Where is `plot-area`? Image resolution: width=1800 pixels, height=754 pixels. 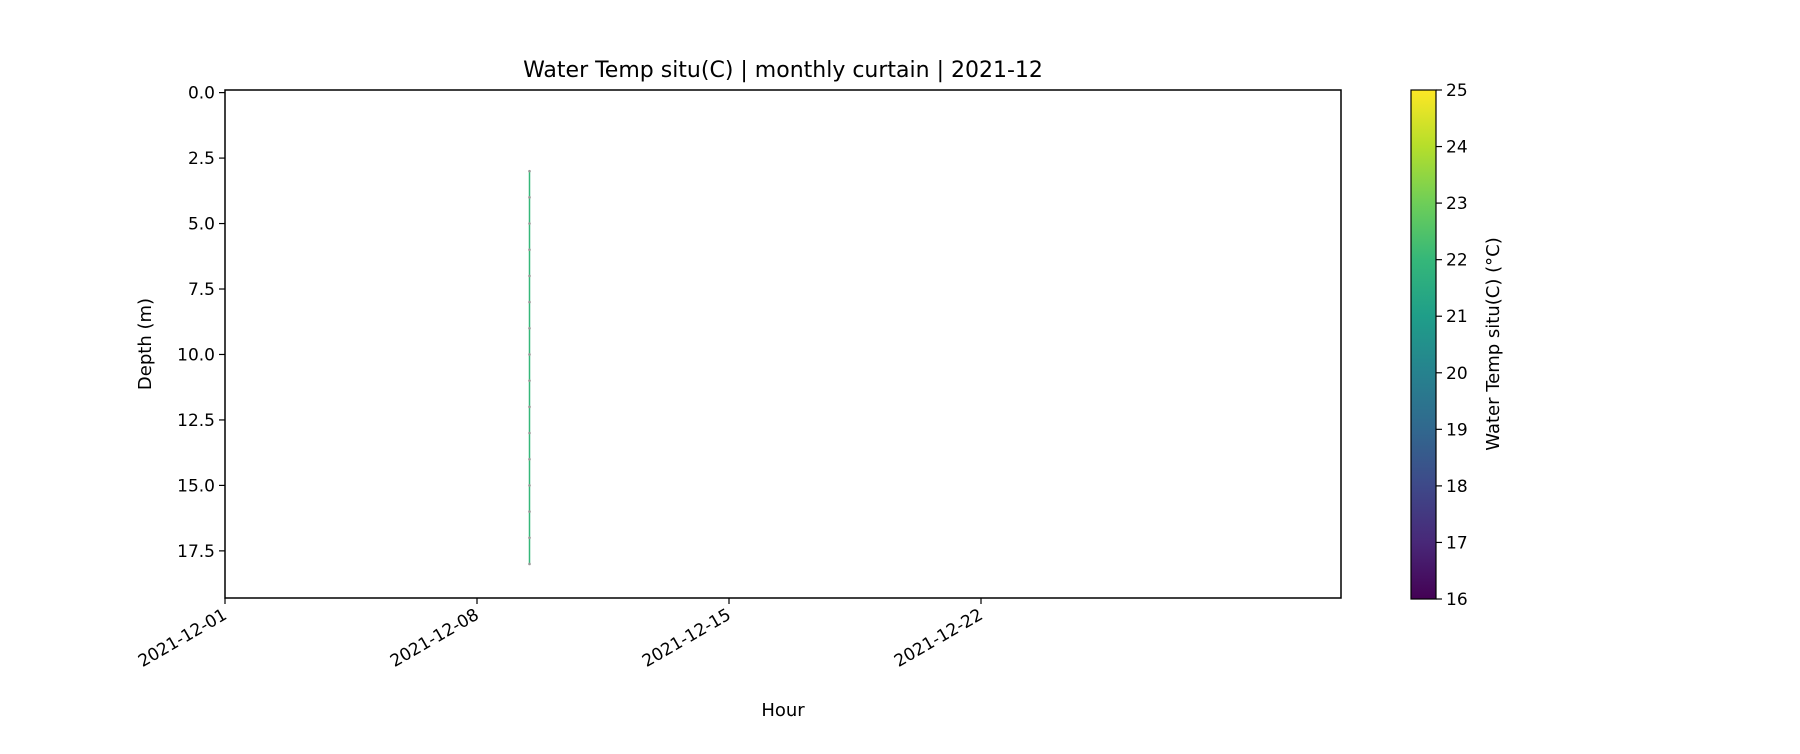 plot-area is located at coordinates (529, 367).